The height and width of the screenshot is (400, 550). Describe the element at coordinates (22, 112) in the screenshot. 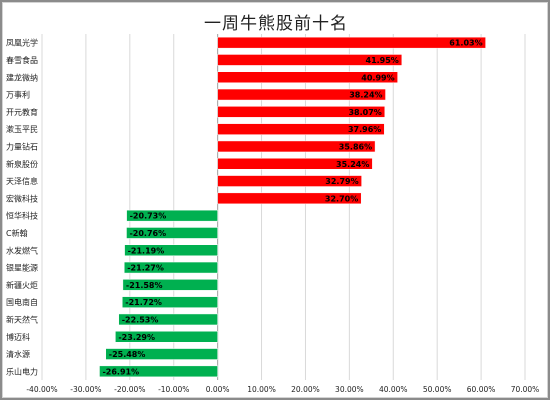

I see `category-label: 开元教育` at that location.